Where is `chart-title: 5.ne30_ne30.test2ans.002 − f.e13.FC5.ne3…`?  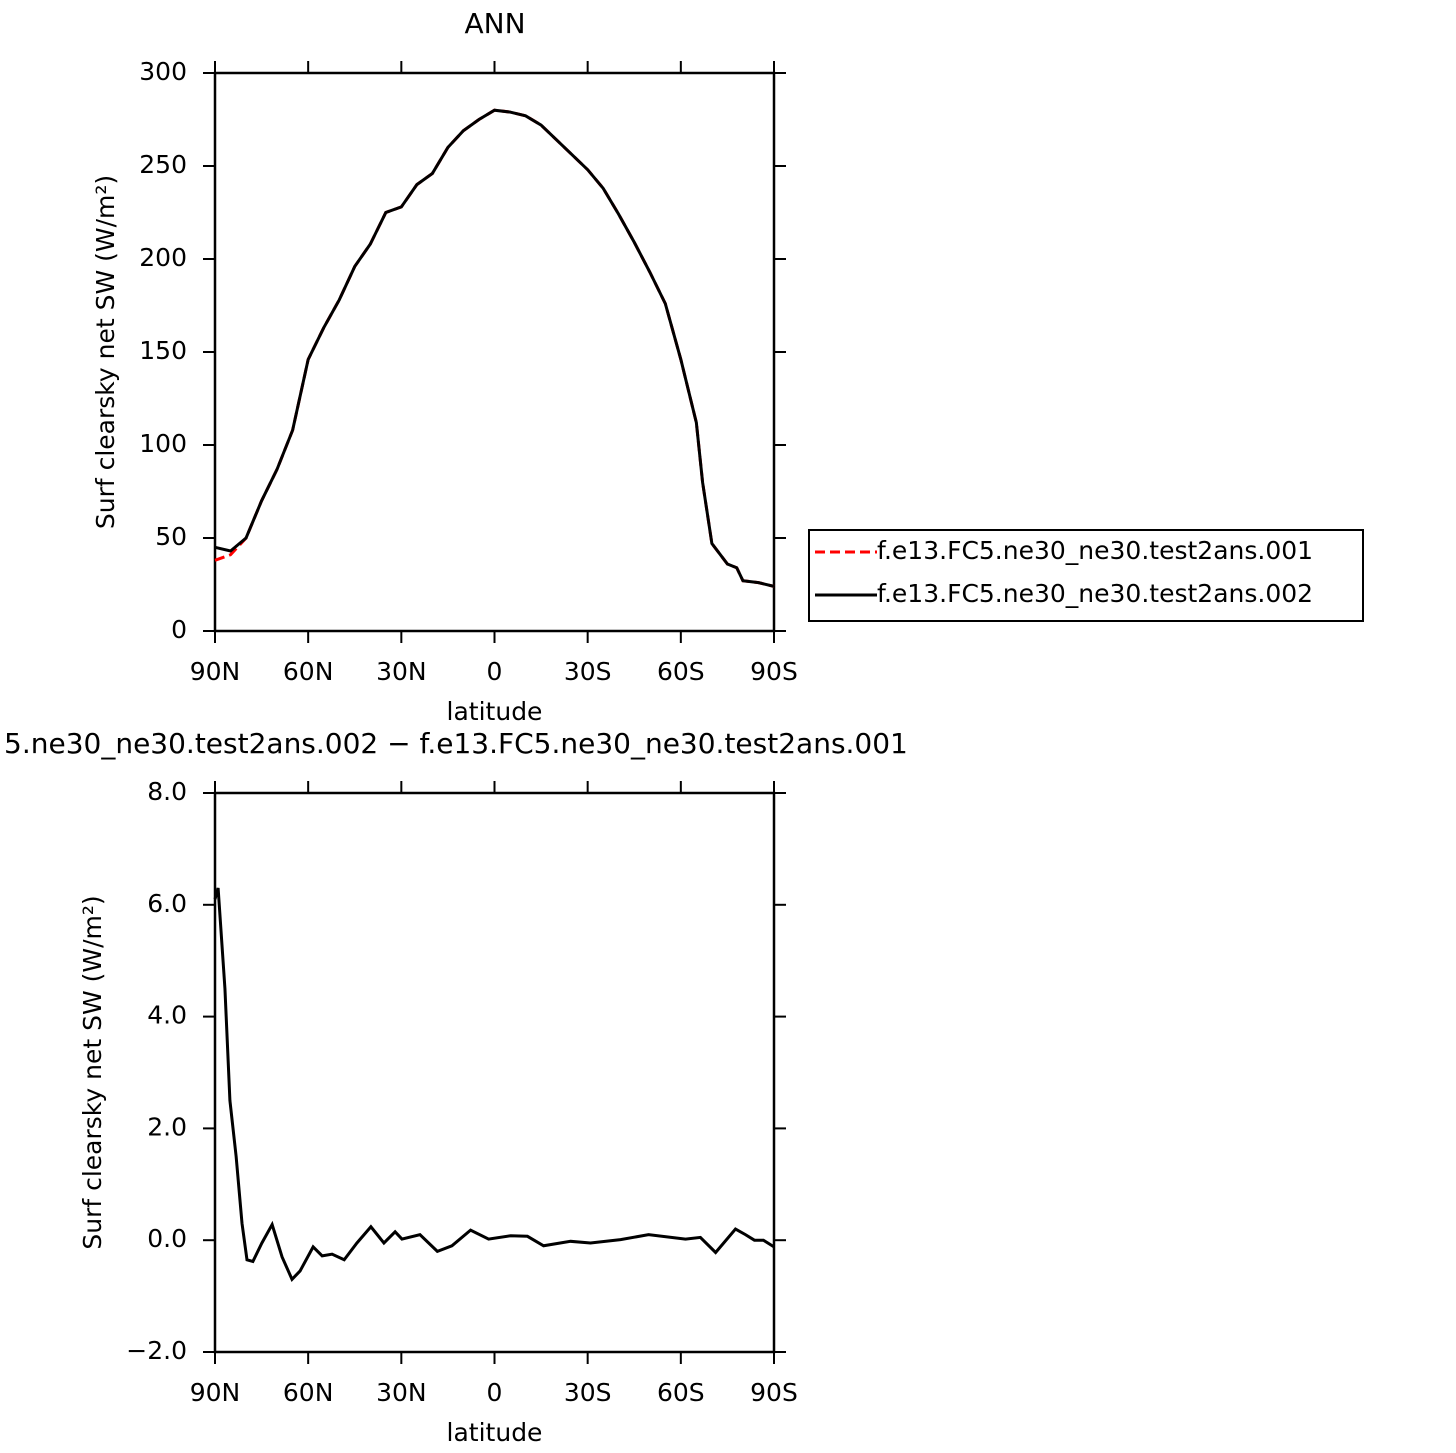 chart-title: 5.ne30_ne30.test2ans.002 − f.e13.FC5.ne3… is located at coordinates (456, 743).